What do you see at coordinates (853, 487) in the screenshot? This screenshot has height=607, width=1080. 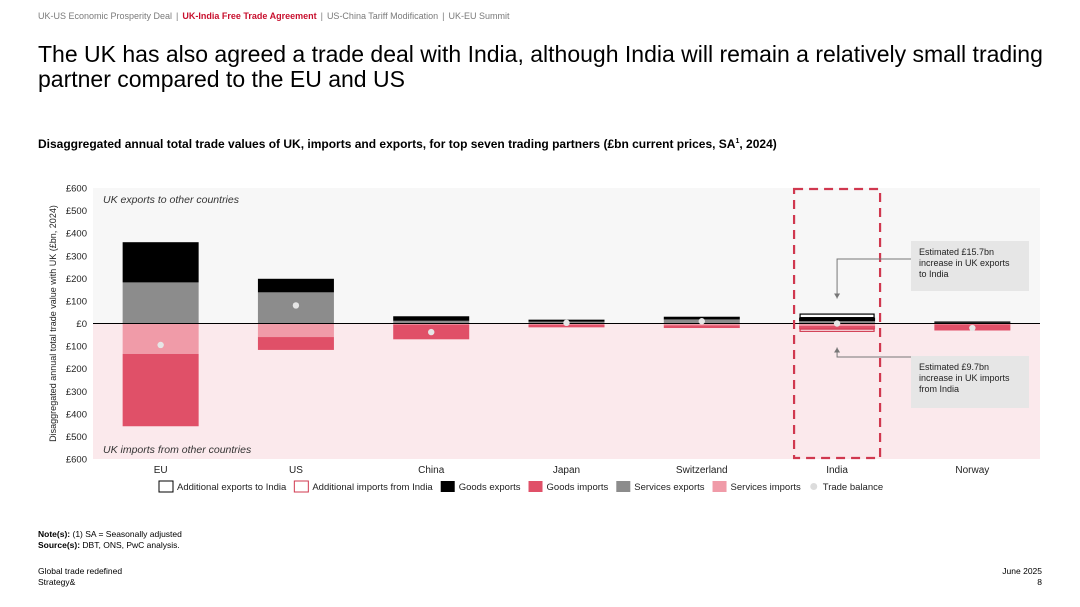 I see `legend-label: Trade balance` at bounding box center [853, 487].